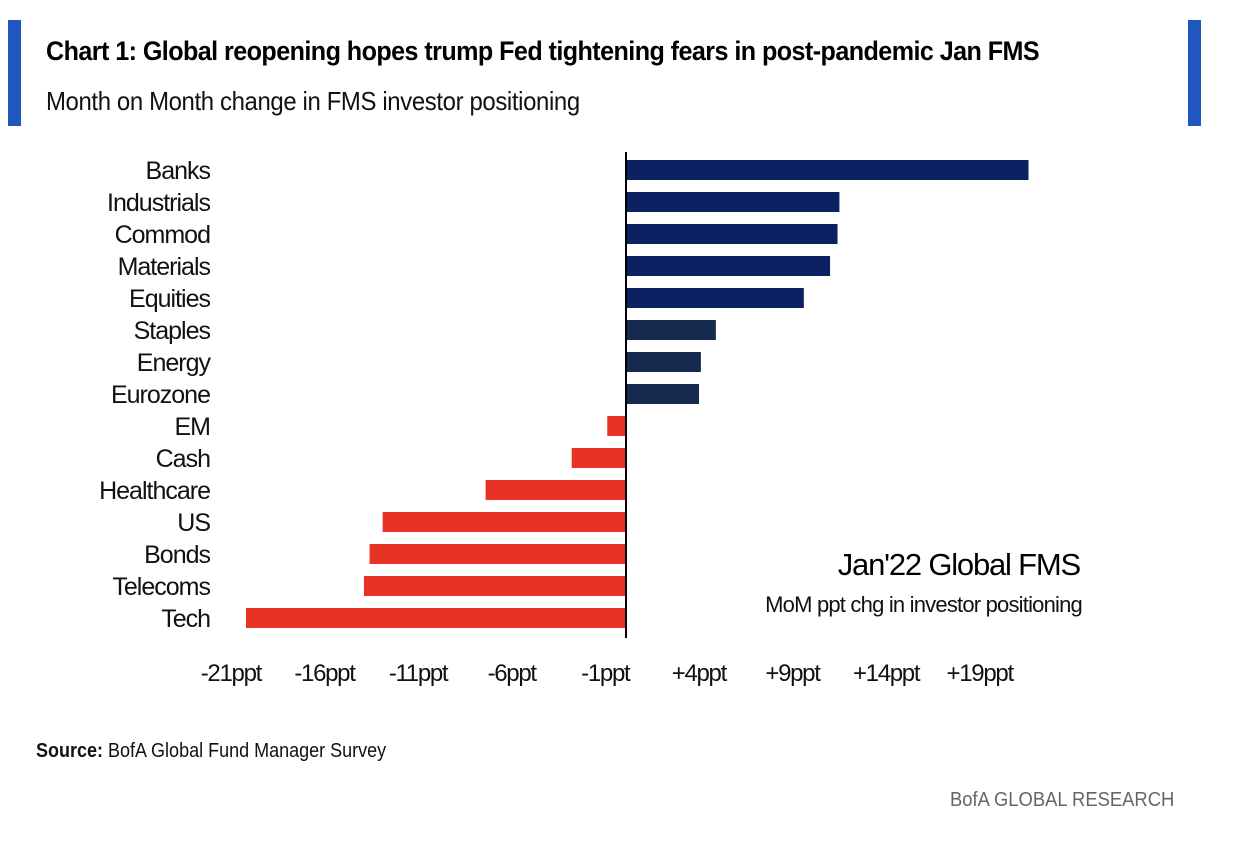 Image resolution: width=1244 pixels, height=842 pixels. I want to click on accent-bar-right, so click(1194, 73).